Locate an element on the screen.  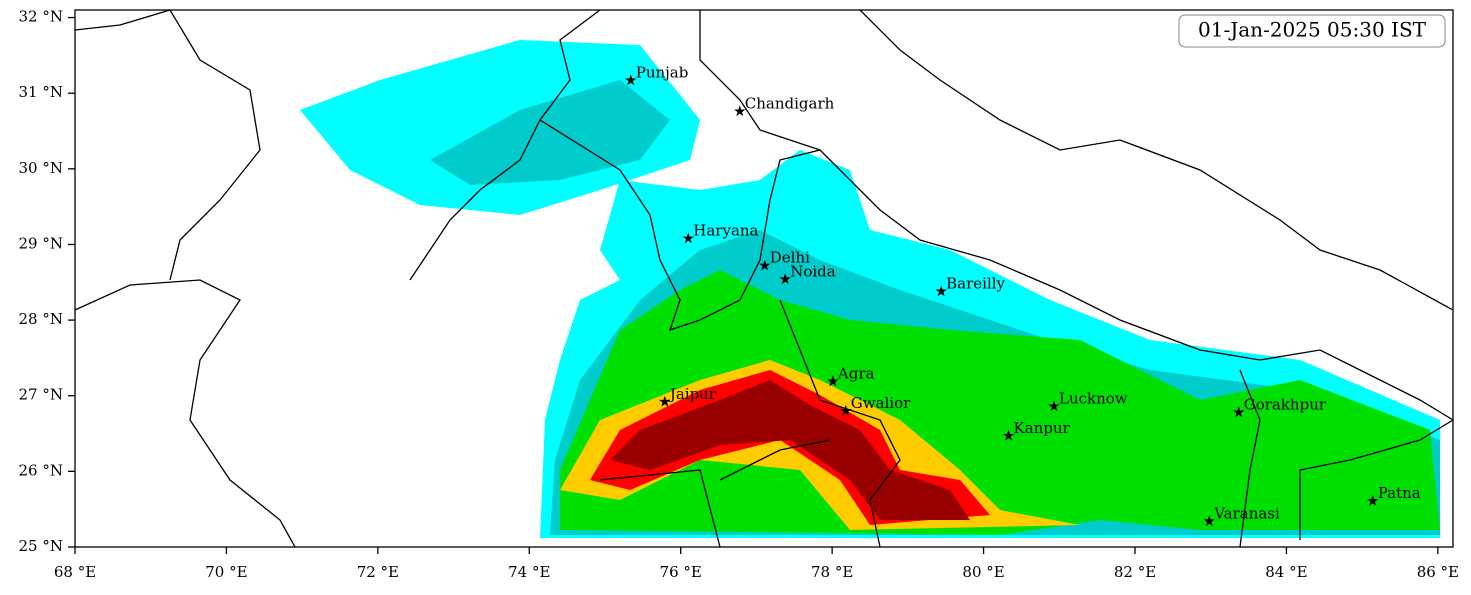
y-tick-label: 27 °N is located at coordinates (41, 395).